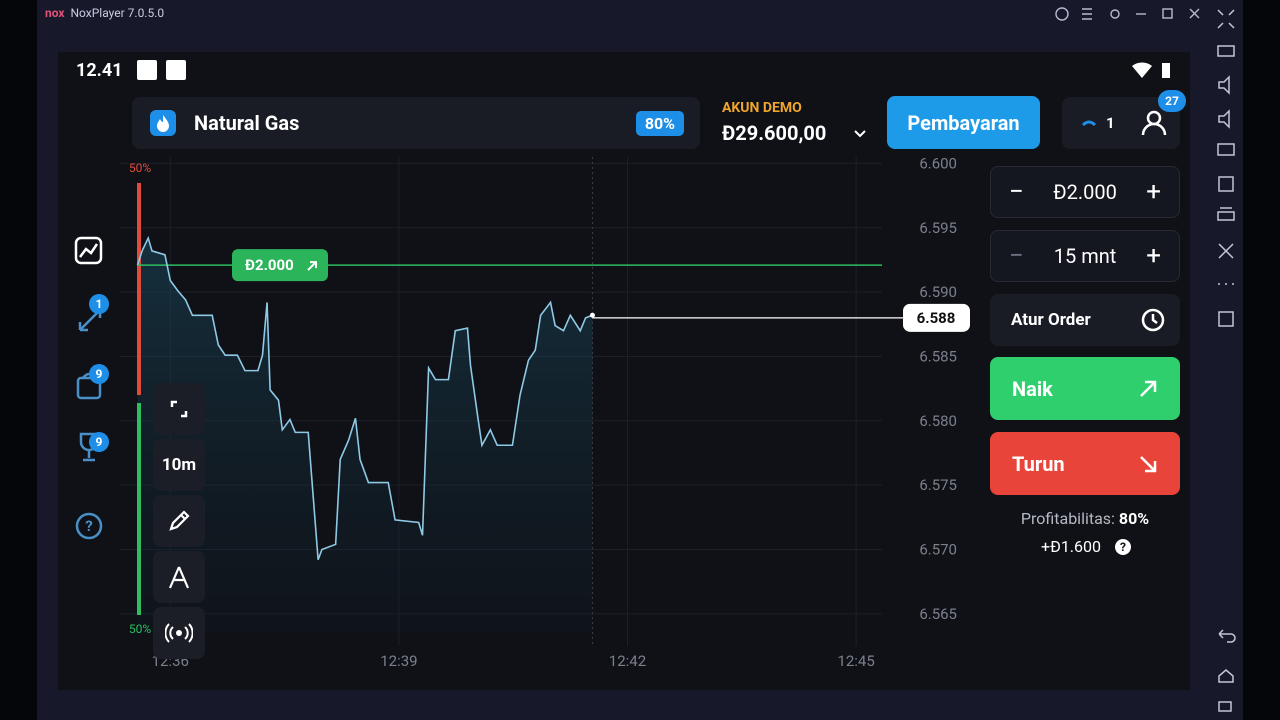 This screenshot has height=720, width=1280. I want to click on duration-input: − 15 mnt +, so click(1085, 256).